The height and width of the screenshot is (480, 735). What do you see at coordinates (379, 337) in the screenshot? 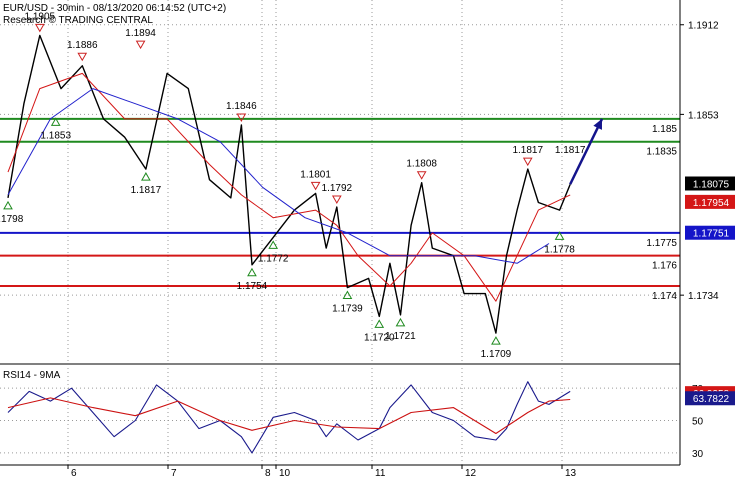
I see `swing-label: 1.1720` at bounding box center [379, 337].